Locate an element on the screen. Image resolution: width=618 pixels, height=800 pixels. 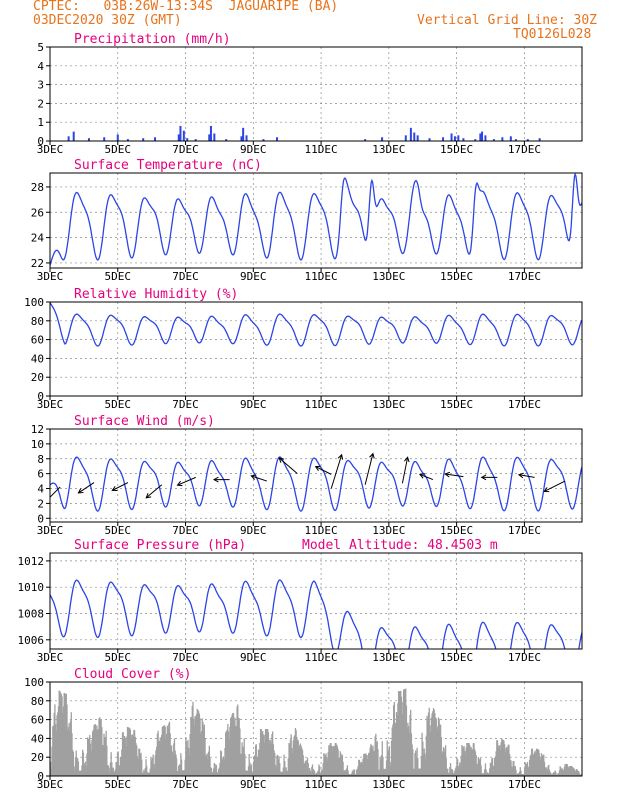
x-tick-label: 15DEC is located at coordinates (456, 784).